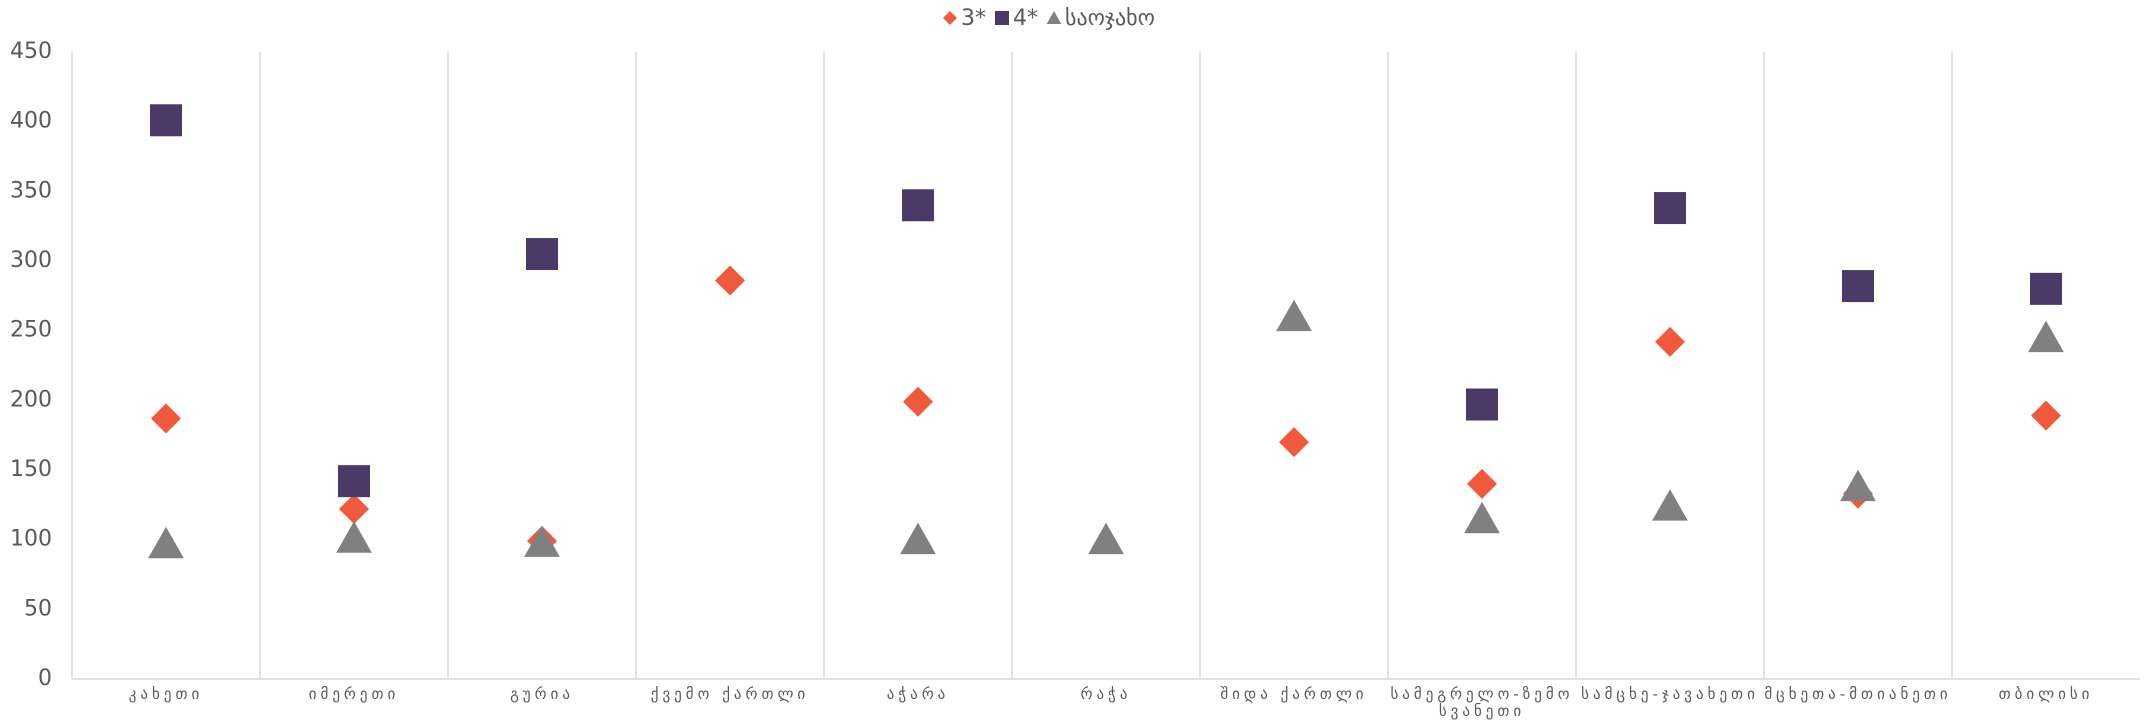 The image size is (2145, 720). What do you see at coordinates (1670, 694) in the screenshot?
I see `x-tick-label: სამცხე-ჯავახეთი` at bounding box center [1670, 694].